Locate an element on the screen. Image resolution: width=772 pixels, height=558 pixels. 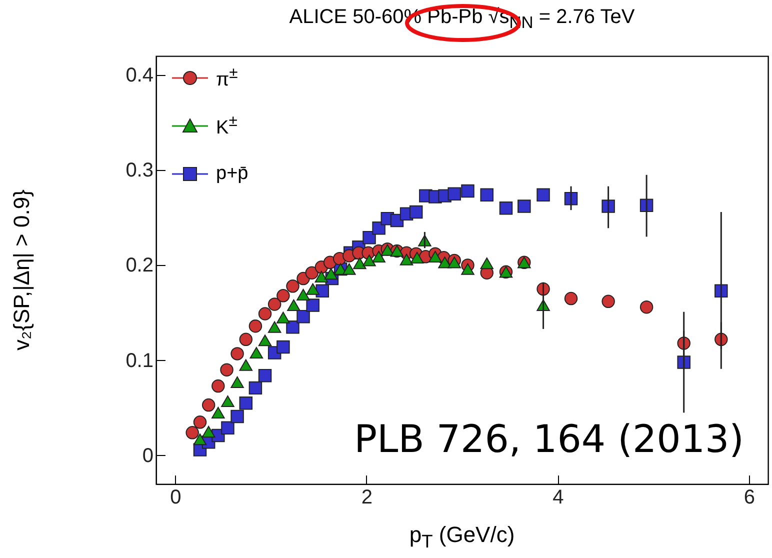
y-tick-label: 0.3 is located at coordinates (140, 171).